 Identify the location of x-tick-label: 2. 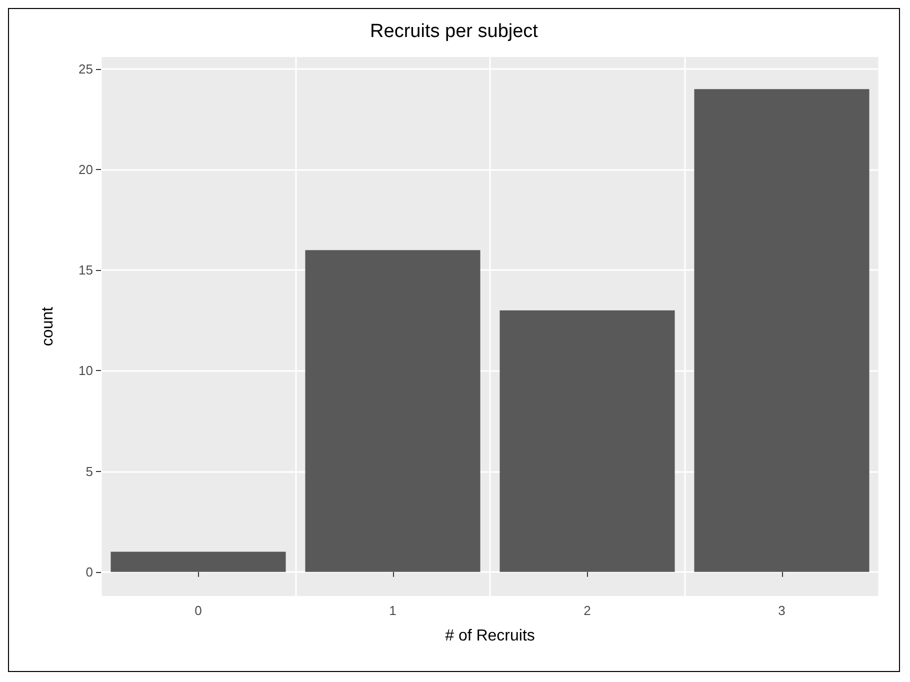
(587, 610).